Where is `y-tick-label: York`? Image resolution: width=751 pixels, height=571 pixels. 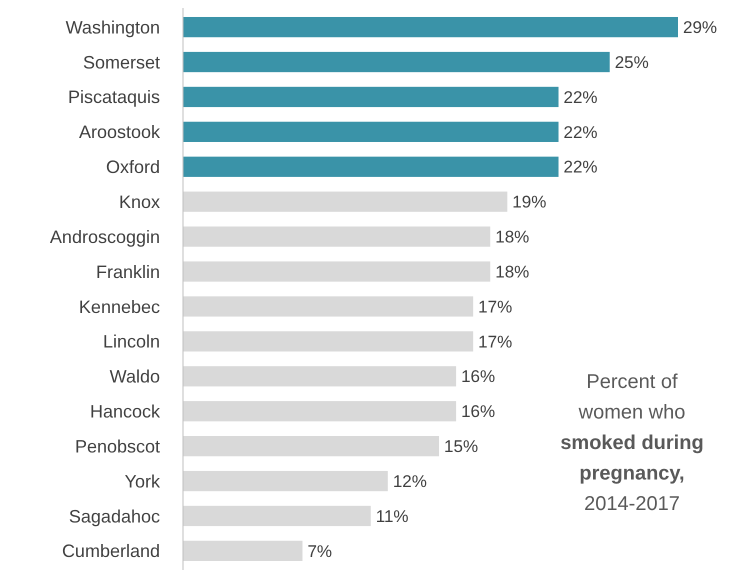
y-tick-label: York is located at coordinates (142, 481).